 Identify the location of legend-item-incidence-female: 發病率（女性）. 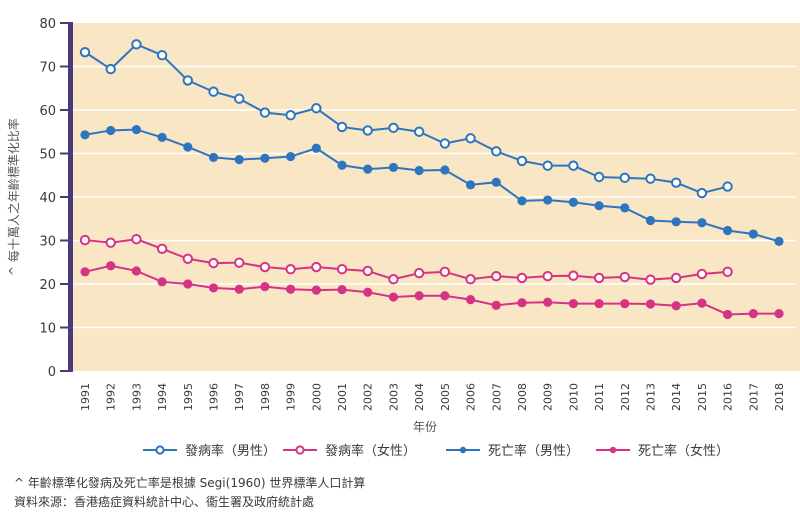
(349, 449).